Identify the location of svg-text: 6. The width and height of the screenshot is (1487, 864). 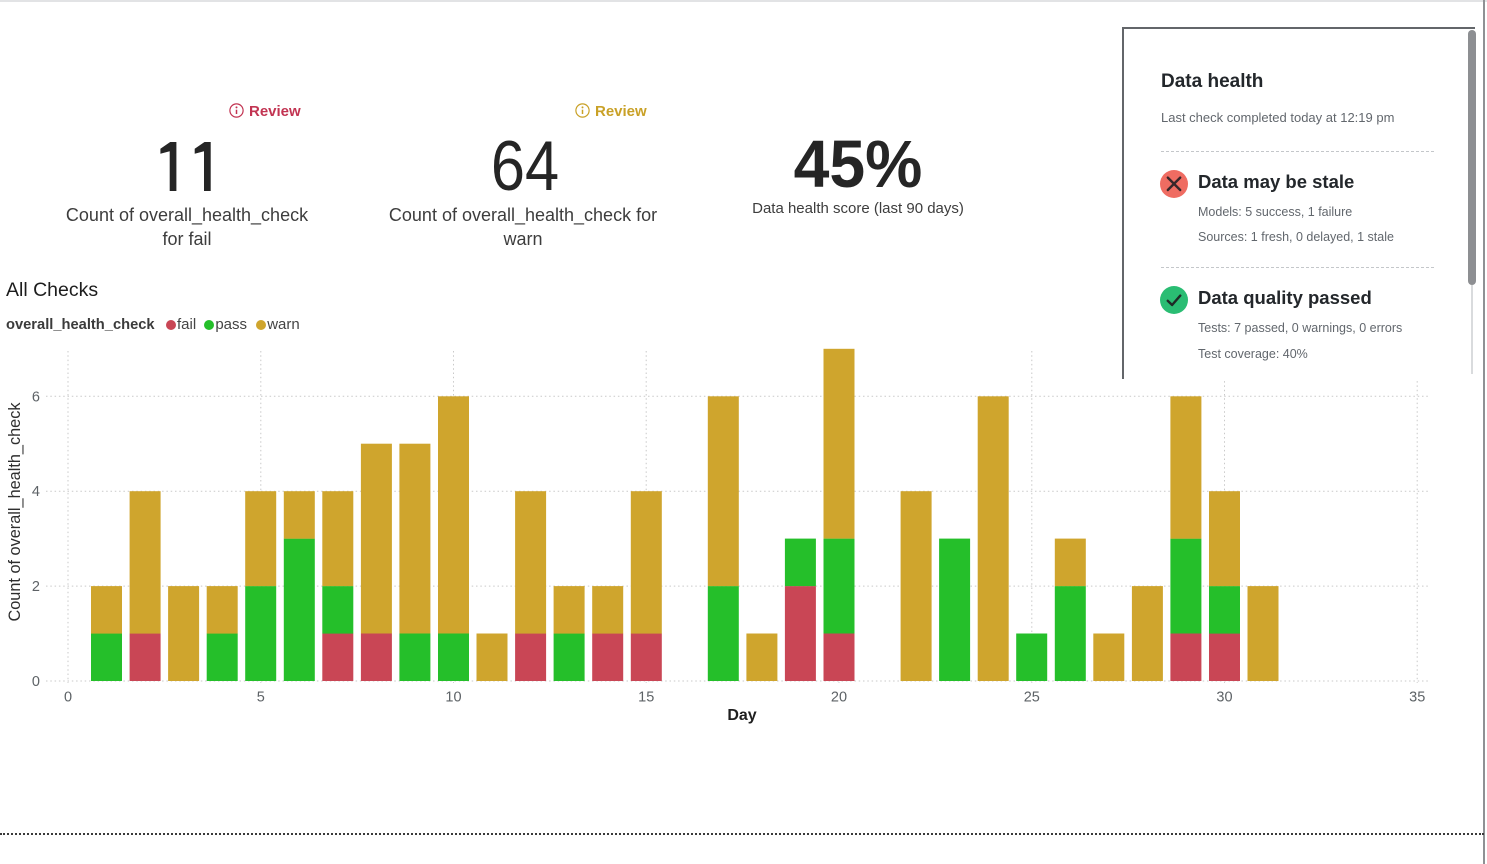
(36, 397).